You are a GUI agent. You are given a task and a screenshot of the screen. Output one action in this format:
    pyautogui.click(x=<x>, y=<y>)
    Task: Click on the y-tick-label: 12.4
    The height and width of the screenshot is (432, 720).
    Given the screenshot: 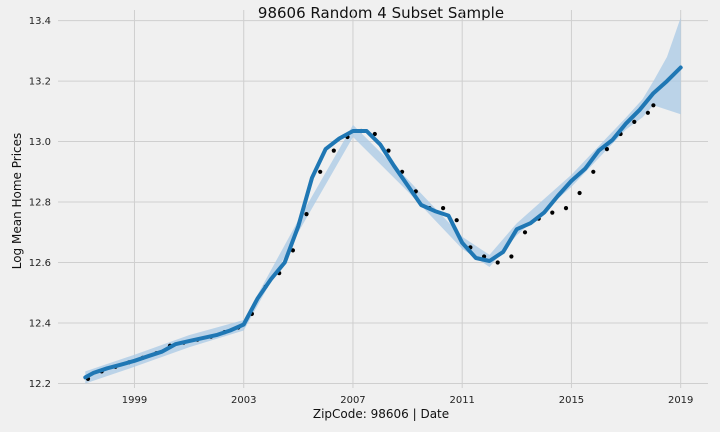 What is the action you would take?
    pyautogui.click(x=40, y=323)
    